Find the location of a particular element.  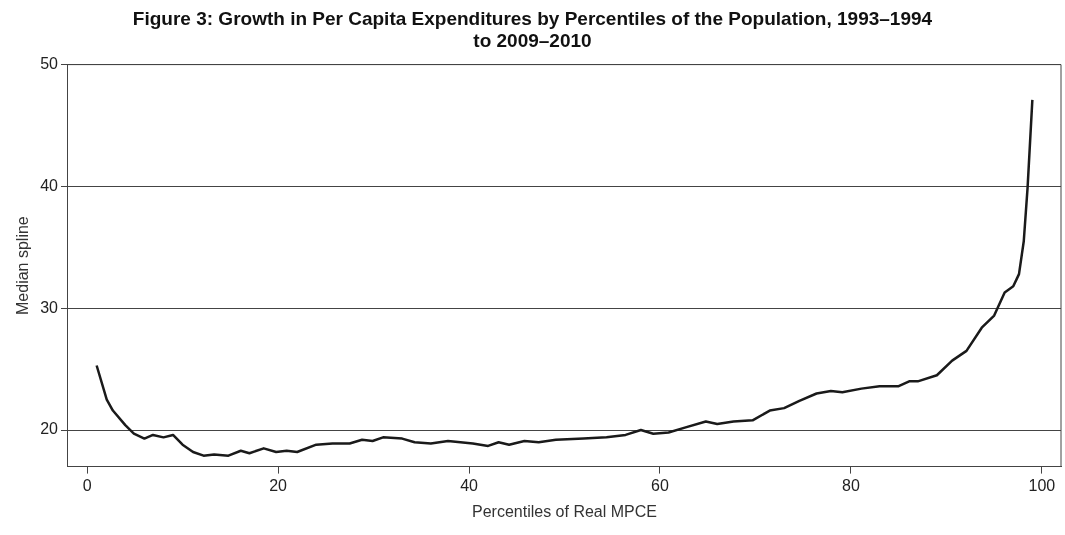

y-axis-title: Median spline is located at coordinates (23, 265).